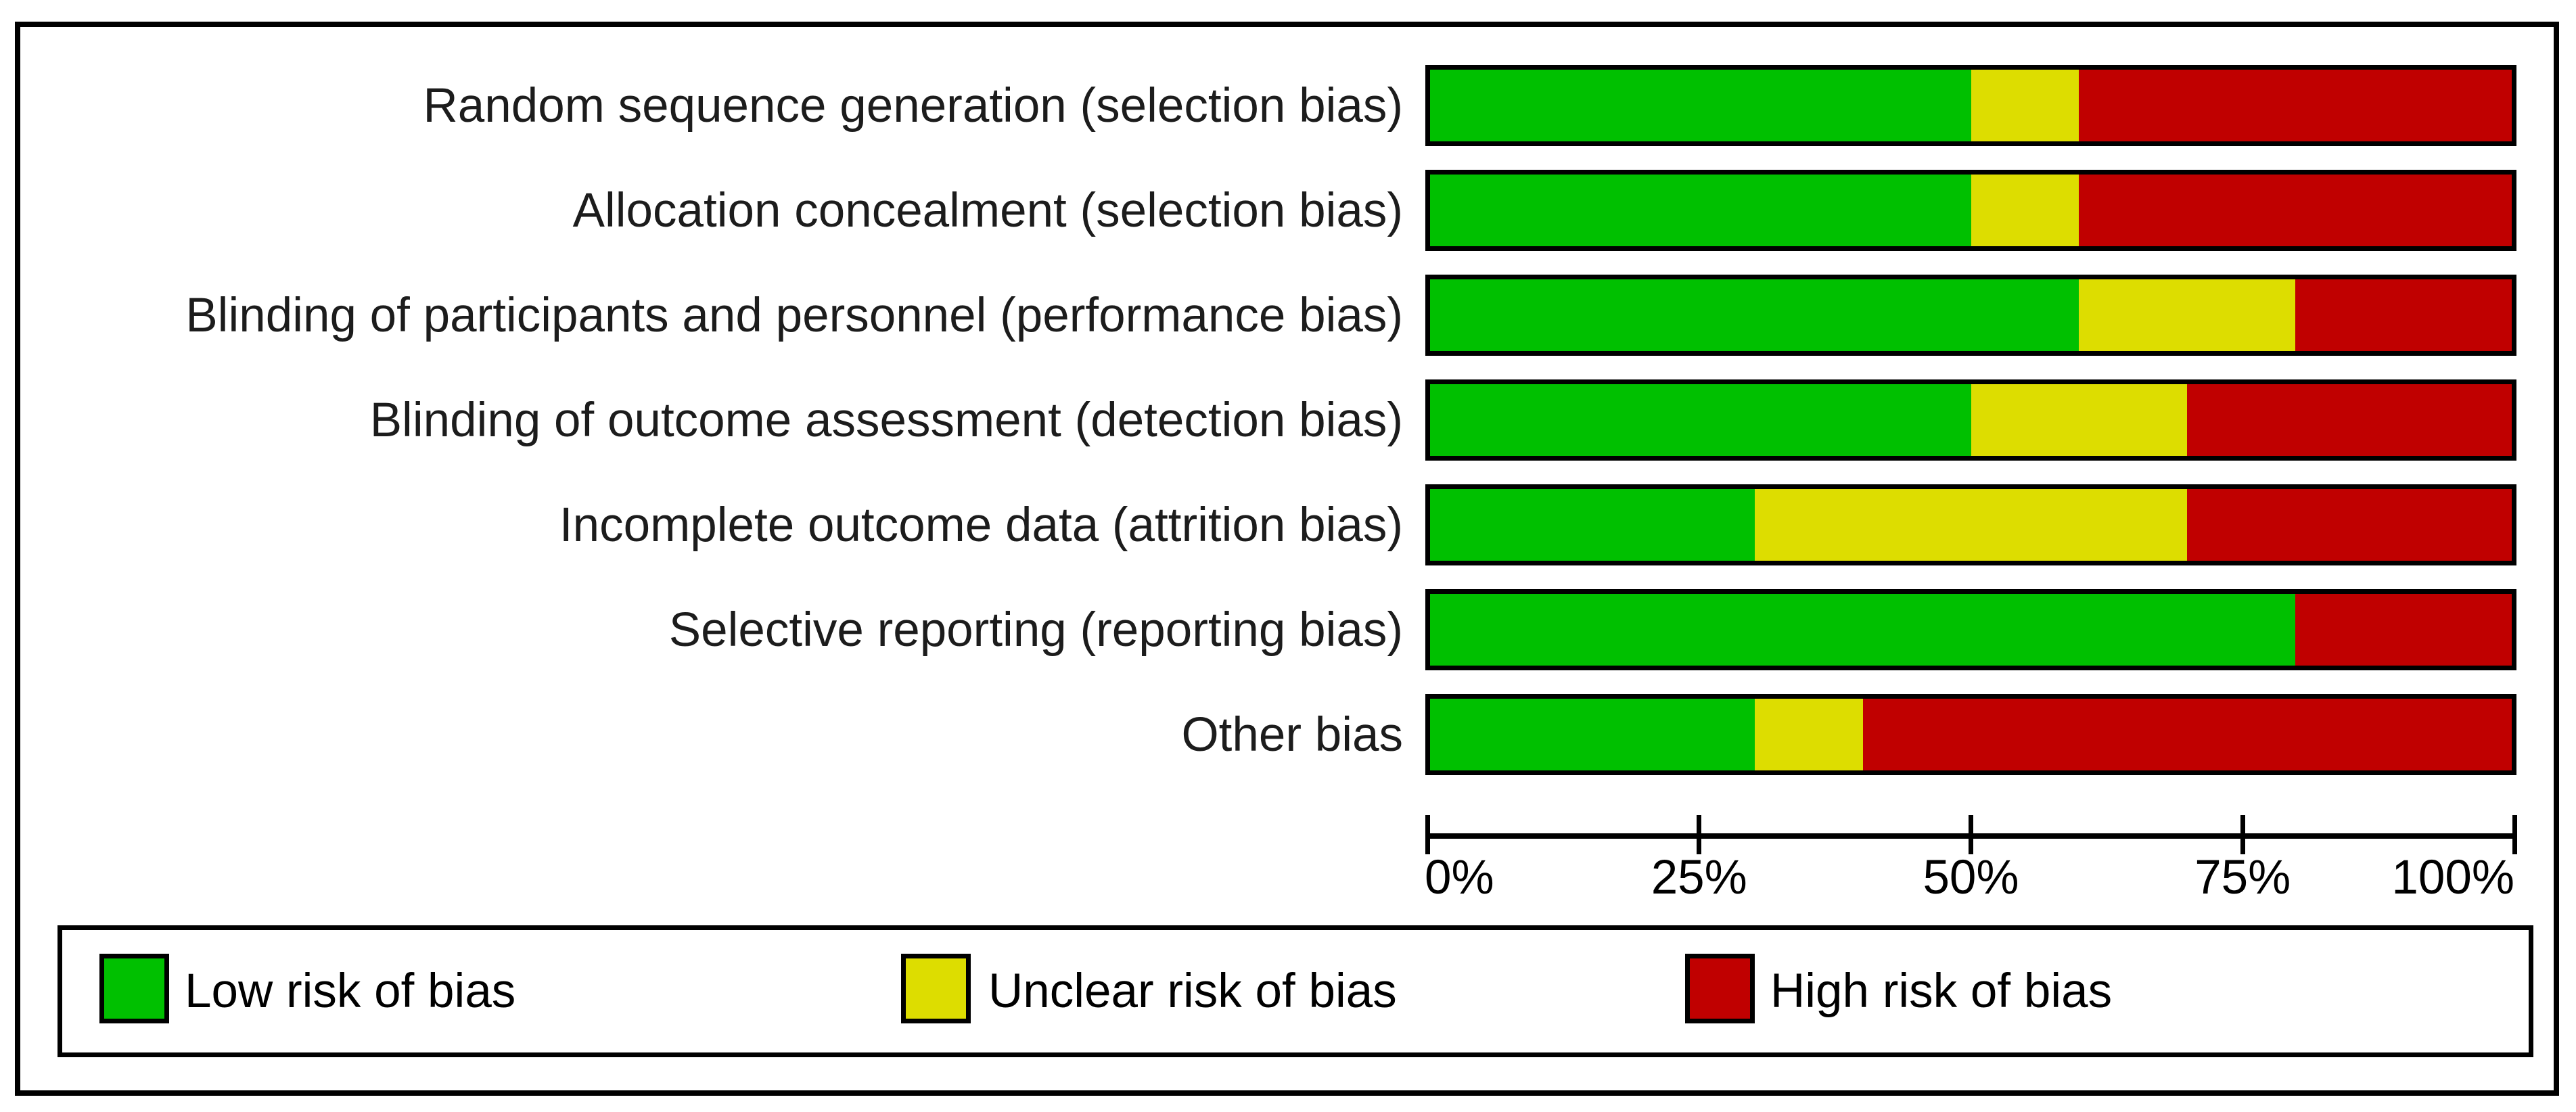  Describe the element at coordinates (936, 988) in the screenshot. I see `legend-swatch-unclear-risk` at that location.